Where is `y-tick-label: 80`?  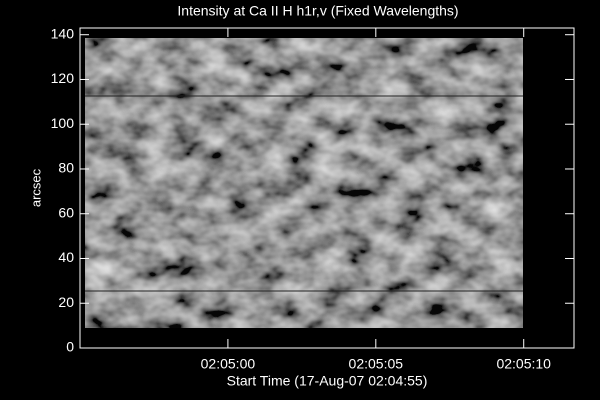
y-tick-label: 80 is located at coordinates (66, 168).